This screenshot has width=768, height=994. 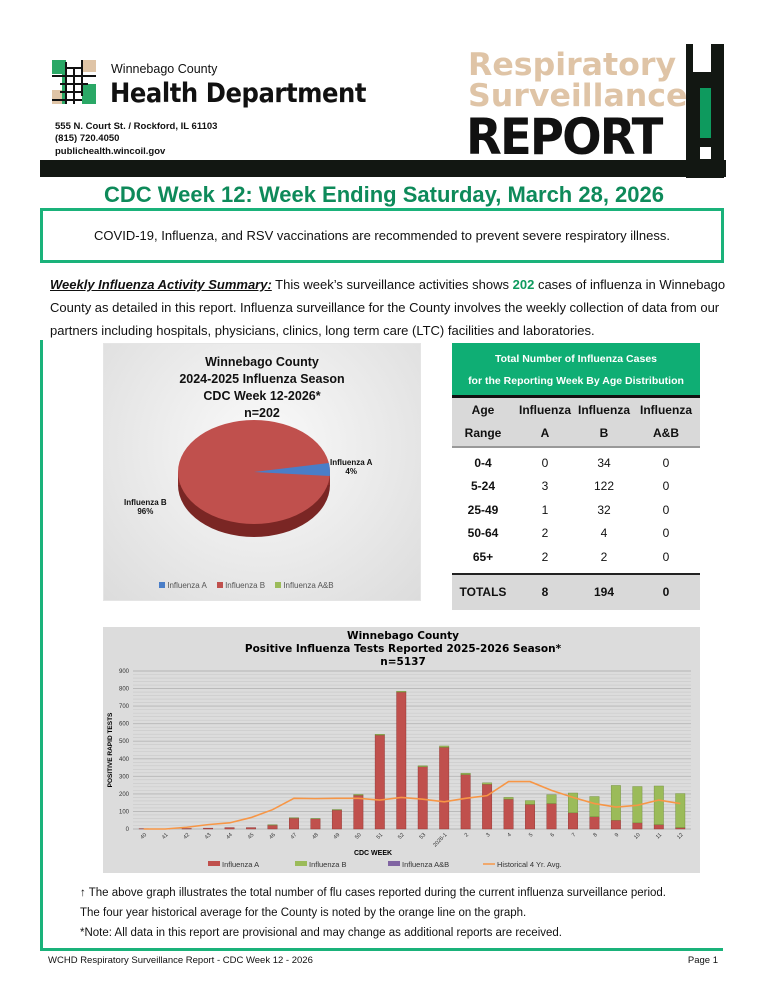 I want to click on legend-label: Influenza A&B, so click(x=425, y=864).